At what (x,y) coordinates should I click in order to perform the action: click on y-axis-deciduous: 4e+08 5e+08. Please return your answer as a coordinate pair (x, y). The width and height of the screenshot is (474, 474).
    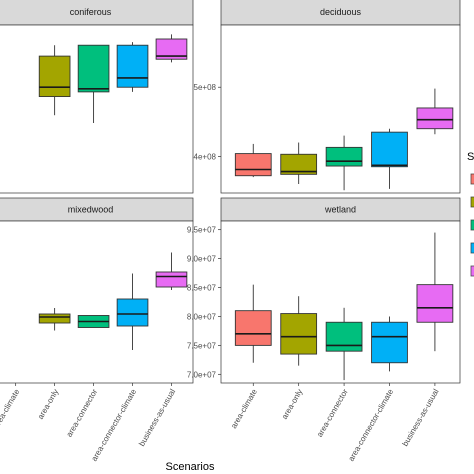
    Looking at the image, I should click on (207, 122).